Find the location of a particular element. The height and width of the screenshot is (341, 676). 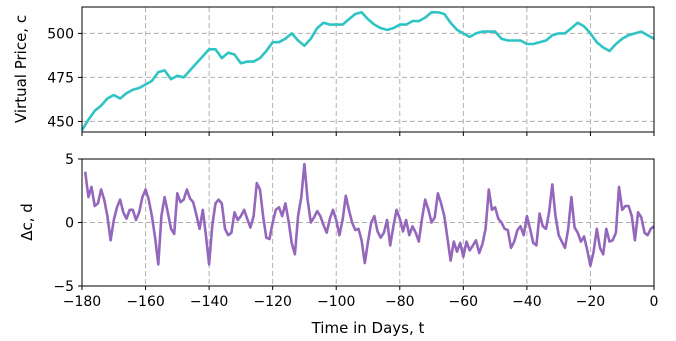

bottom-y-tick-label: −5 is located at coordinates (63, 287).